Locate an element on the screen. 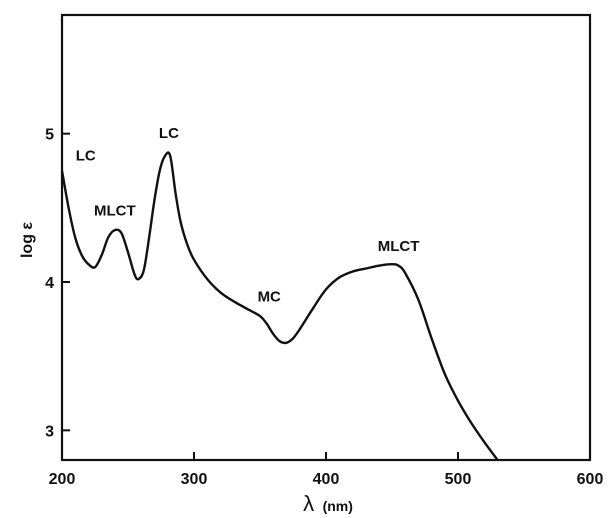  band-label: MC is located at coordinates (269, 296).